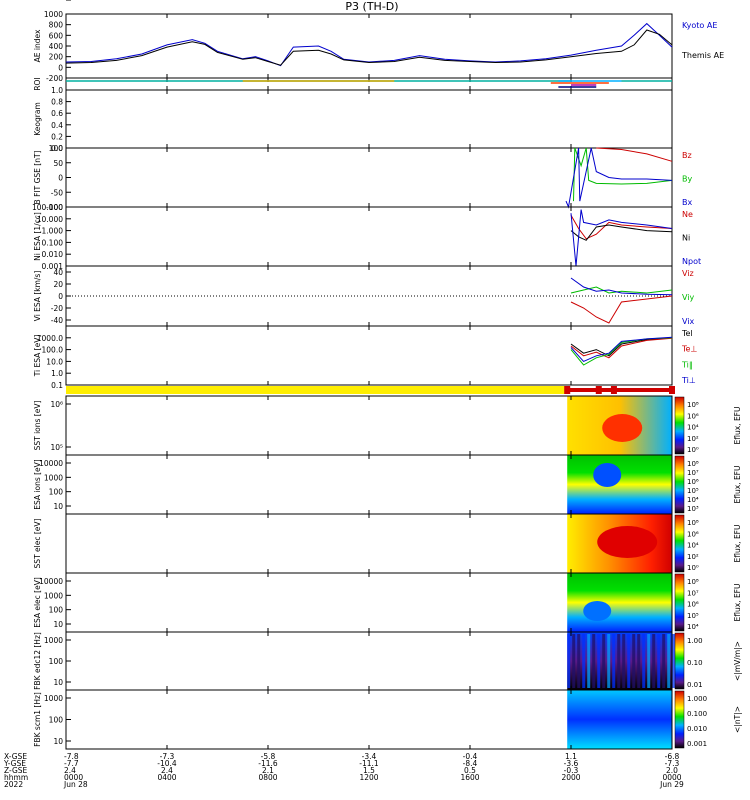 The image size is (750, 800). What do you see at coordinates (695, 641) in the screenshot?
I see `fbk_e-colorbar-tick: 1.00` at bounding box center [695, 641].